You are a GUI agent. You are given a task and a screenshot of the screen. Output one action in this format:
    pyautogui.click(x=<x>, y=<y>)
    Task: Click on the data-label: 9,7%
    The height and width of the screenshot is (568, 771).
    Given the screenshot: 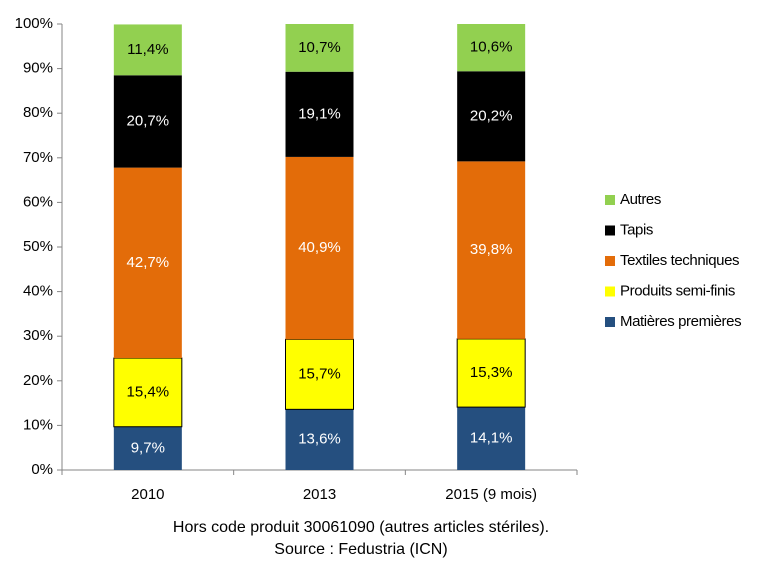 What is the action you would take?
    pyautogui.click(x=148, y=447)
    